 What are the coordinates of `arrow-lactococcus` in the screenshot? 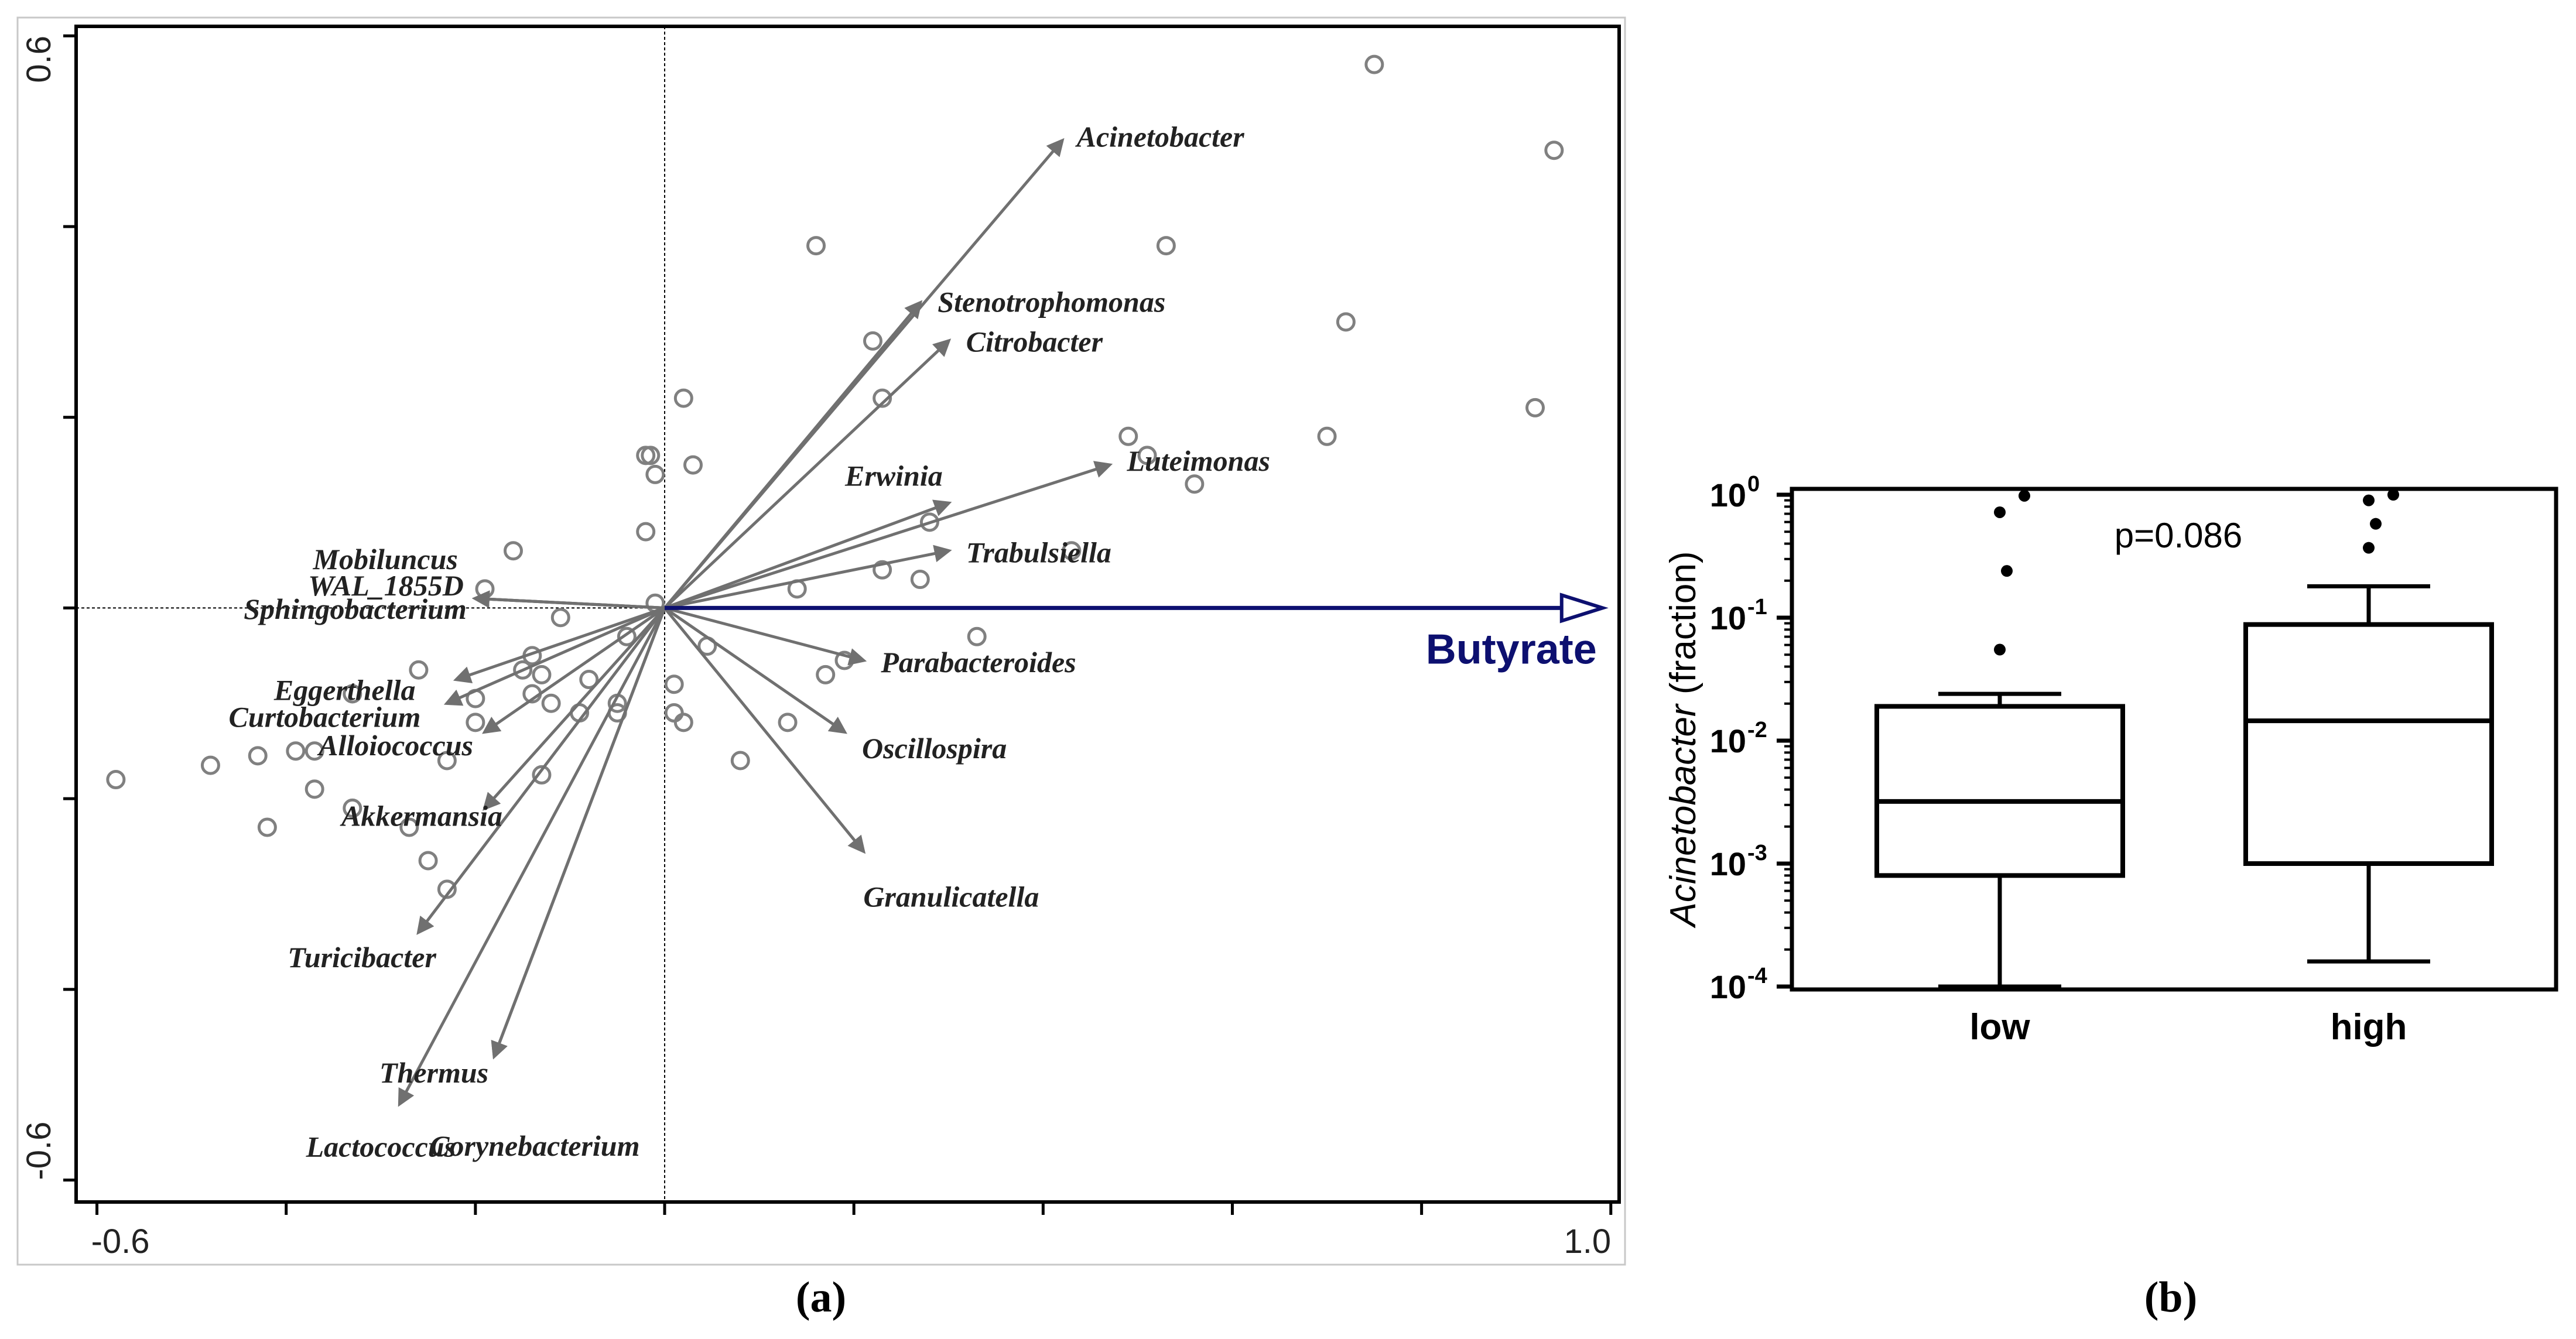 It's located at (532, 857).